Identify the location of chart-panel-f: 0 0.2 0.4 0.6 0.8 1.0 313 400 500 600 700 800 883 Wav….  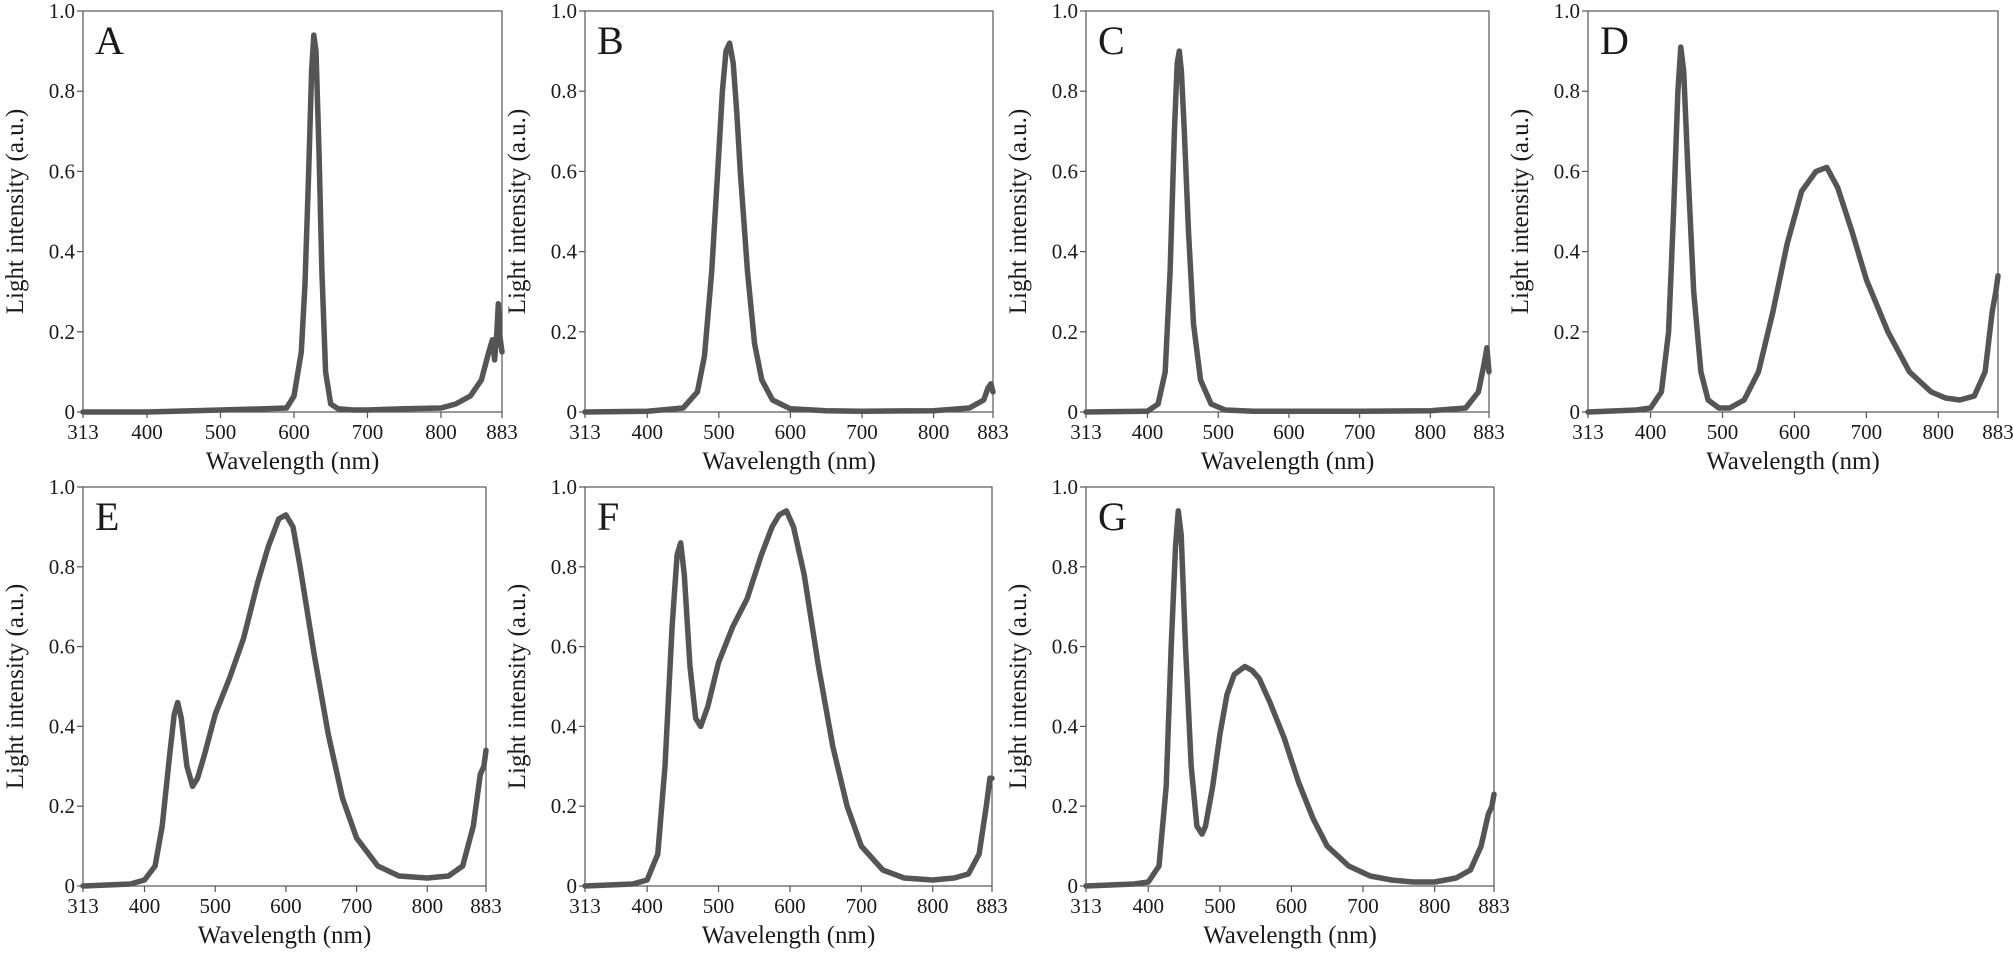
(756, 712).